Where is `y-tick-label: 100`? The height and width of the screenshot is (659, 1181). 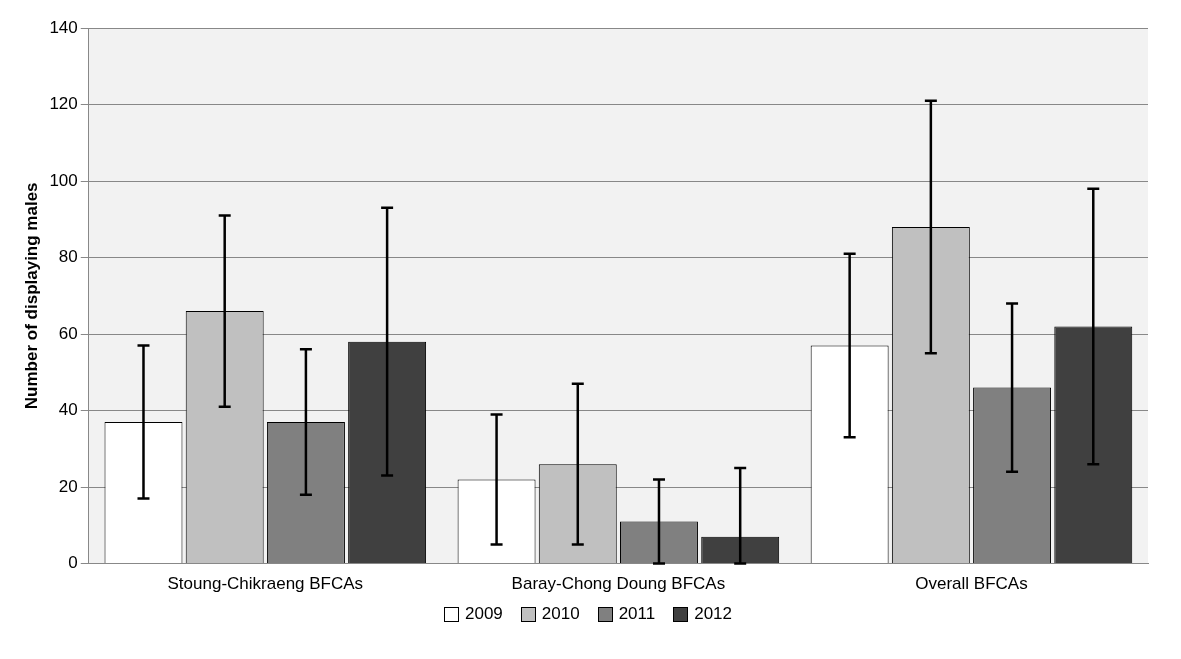 y-tick-label: 100 is located at coordinates (63, 180).